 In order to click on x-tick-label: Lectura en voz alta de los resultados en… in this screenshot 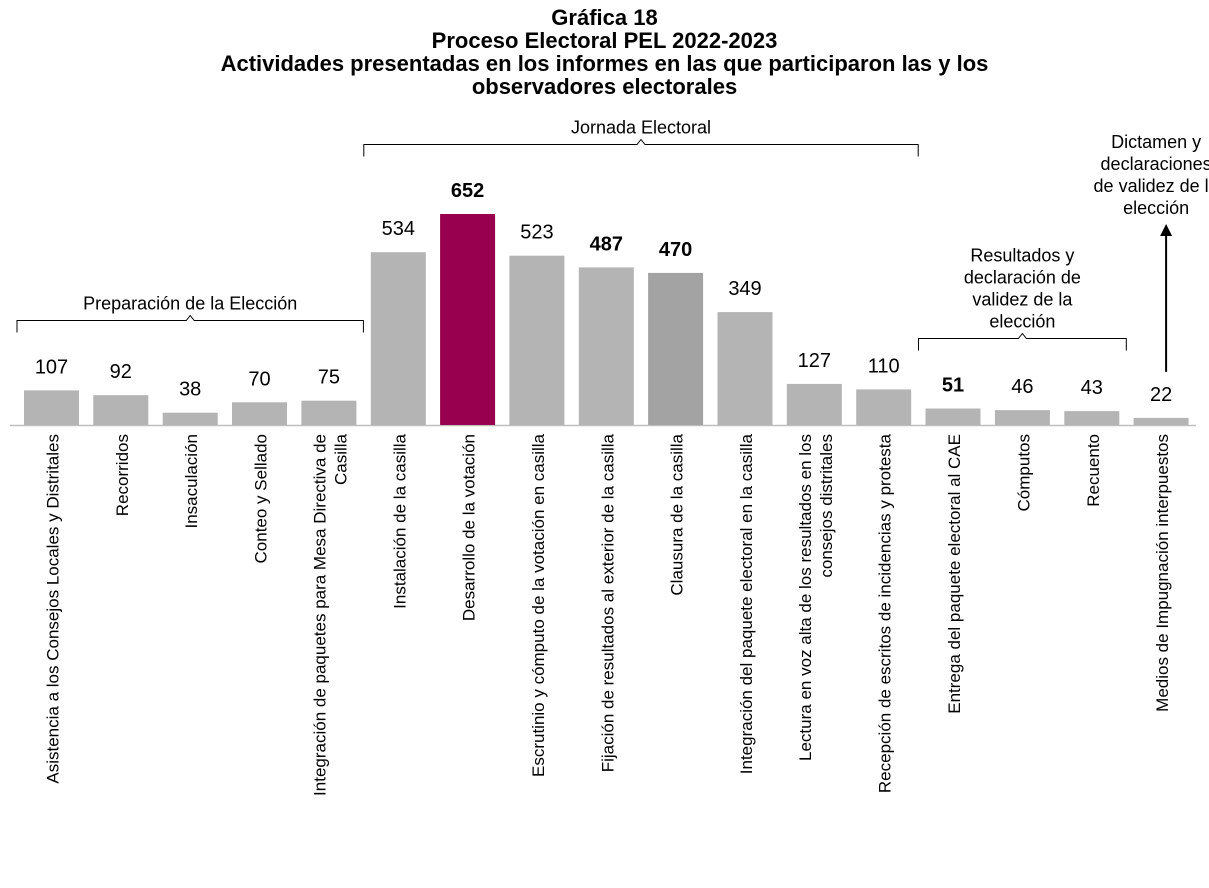, I will do `click(816, 597)`.